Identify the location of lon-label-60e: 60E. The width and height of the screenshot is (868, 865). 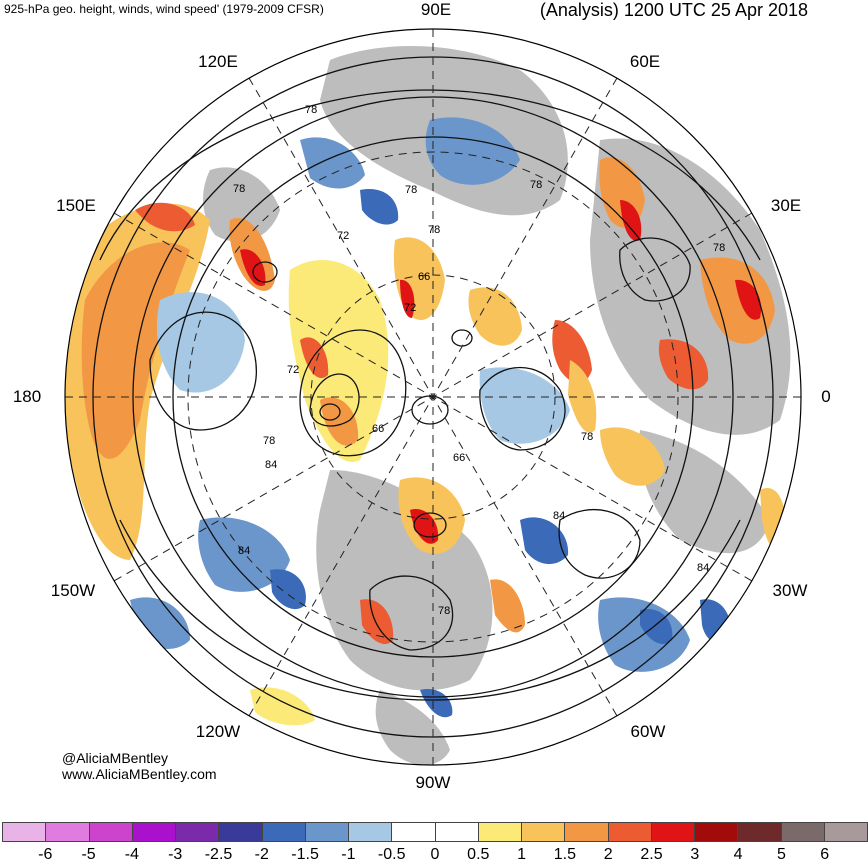
(645, 61).